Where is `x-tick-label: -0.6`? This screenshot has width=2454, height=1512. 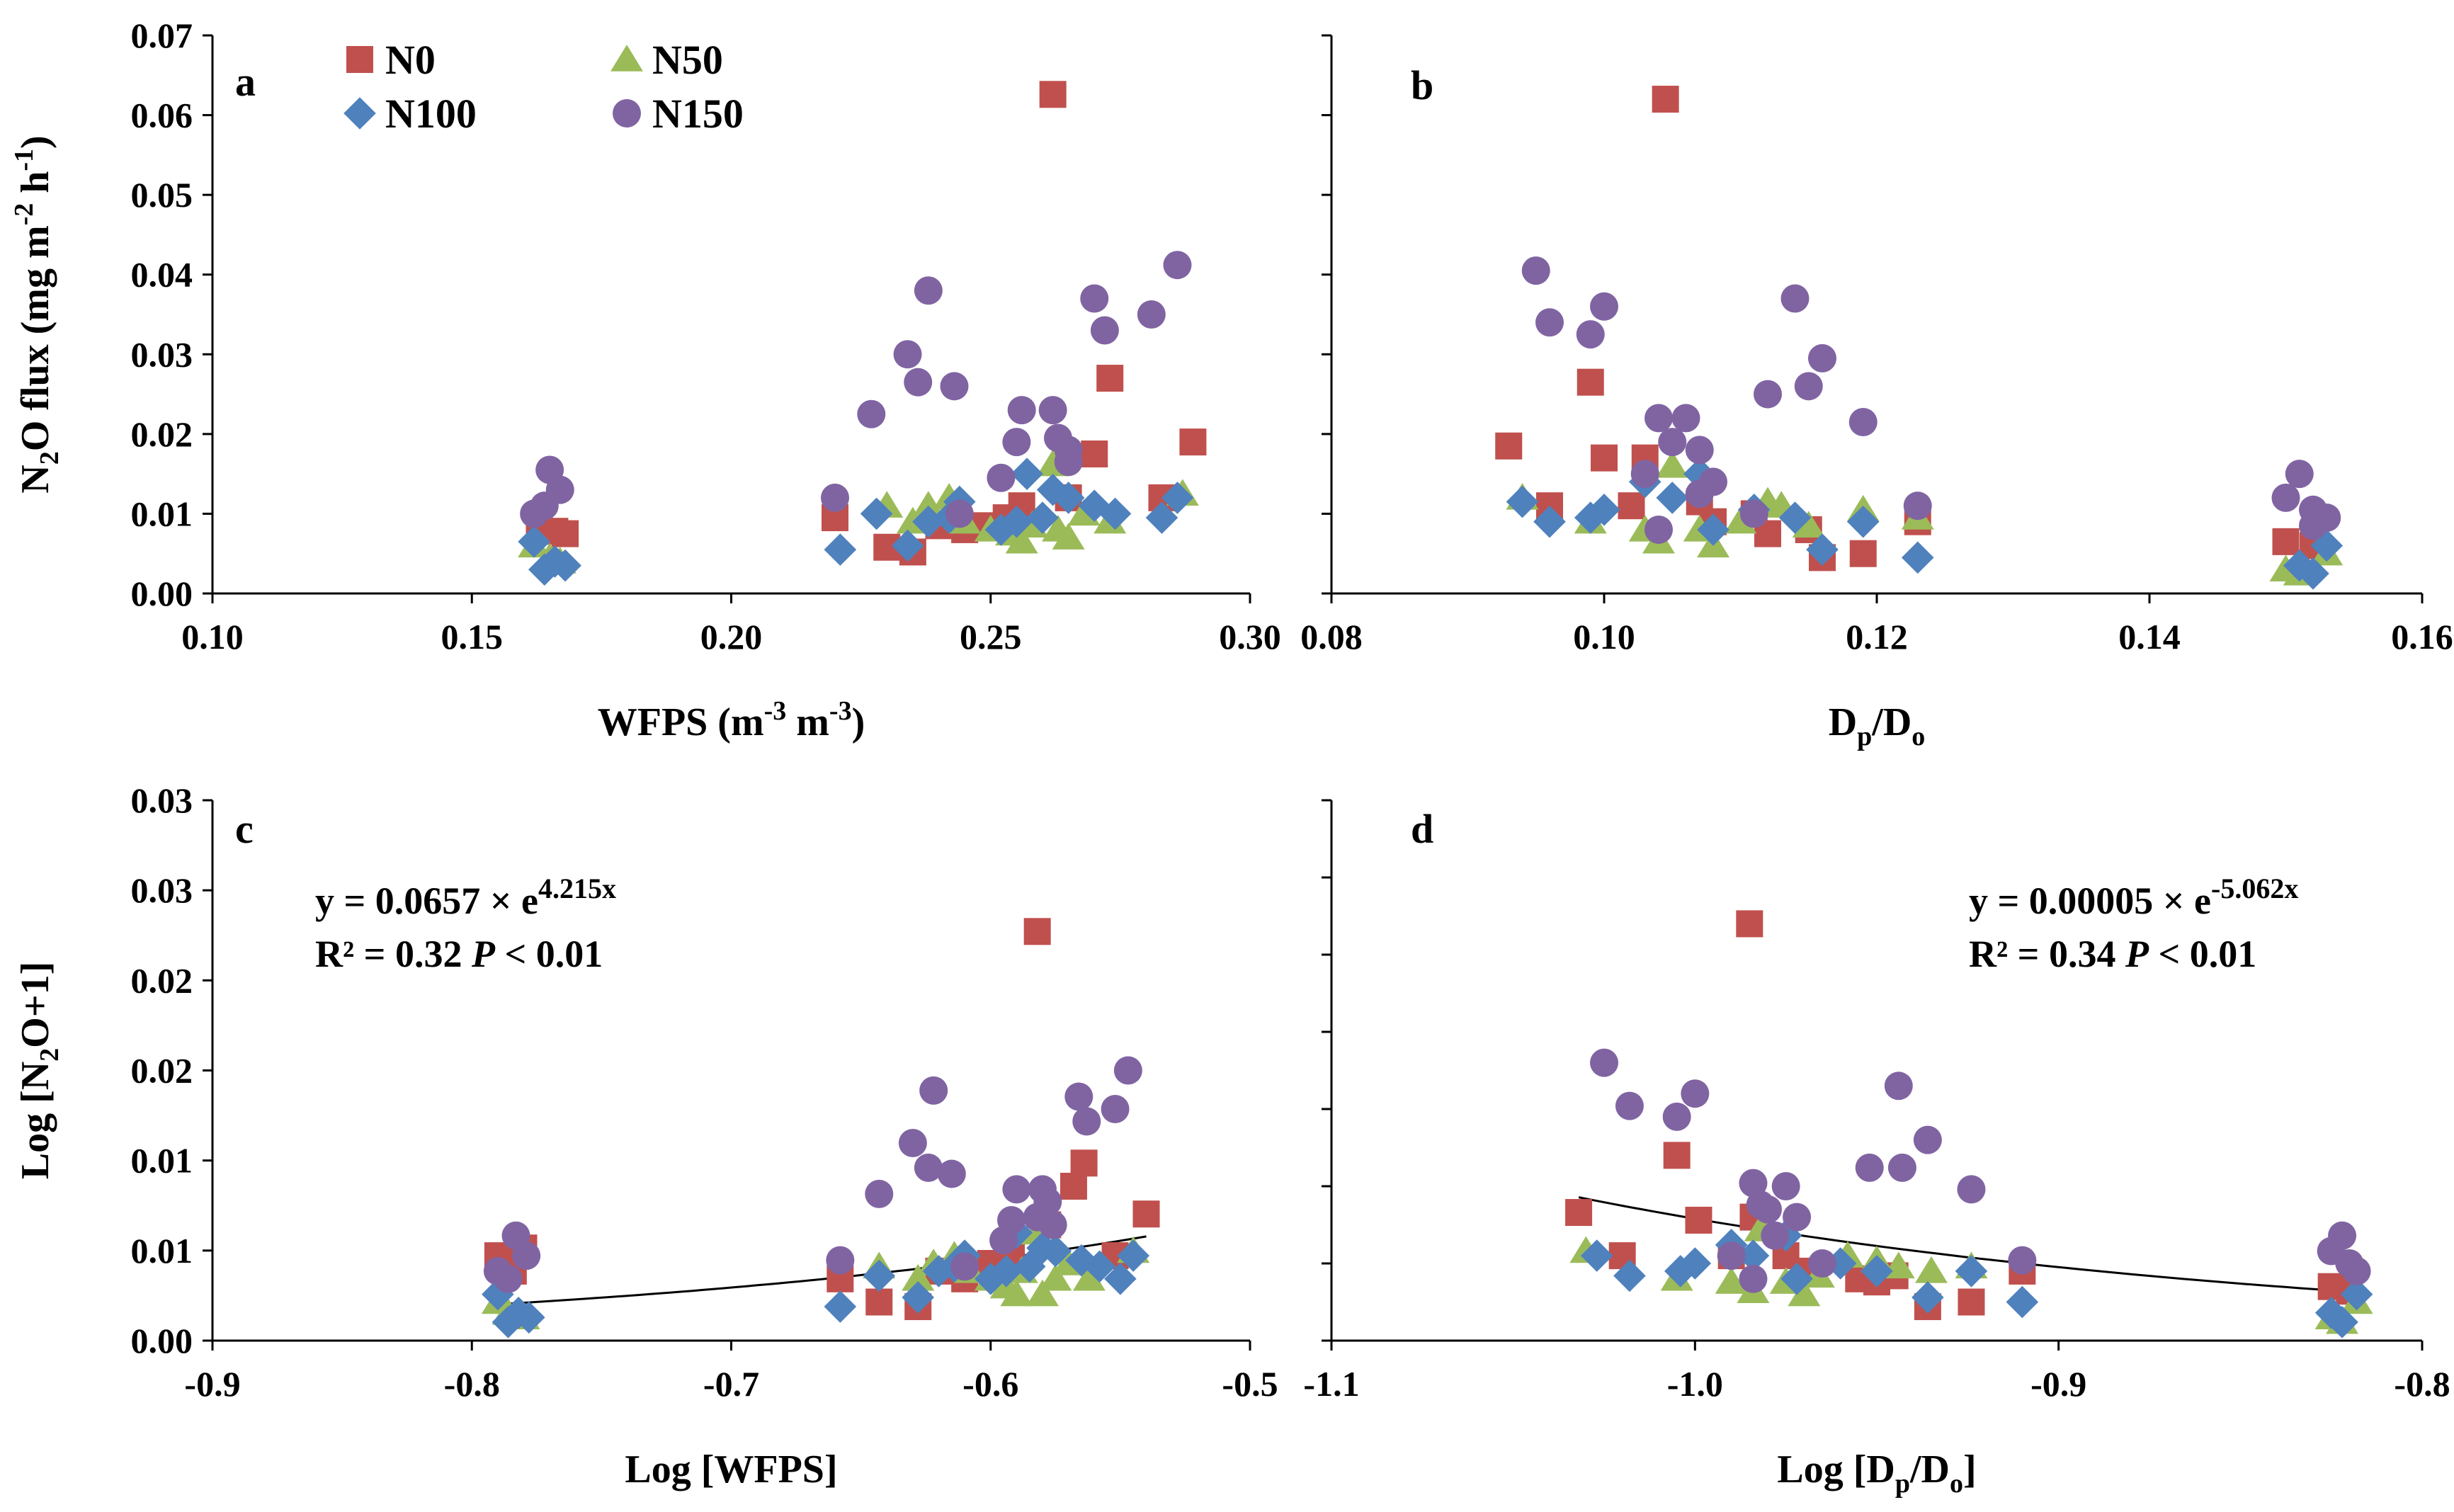 x-tick-label: -0.6 is located at coordinates (990, 1384).